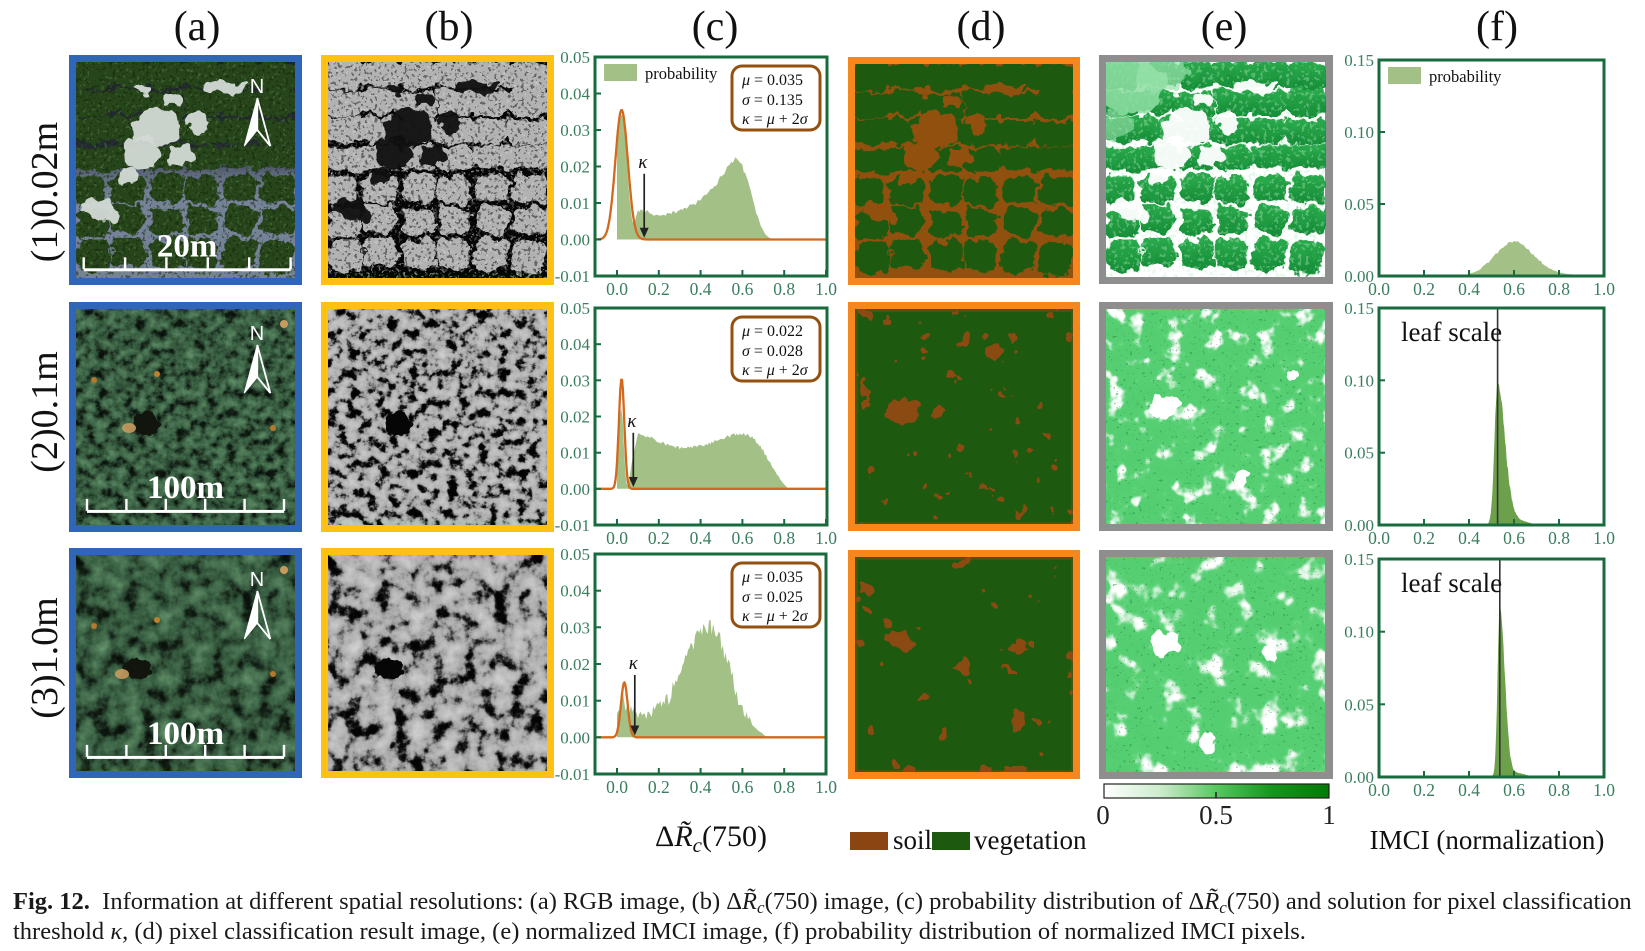  What do you see at coordinates (45, 657) in the screenshot?
I see `svg-text: (3)1.0m` at bounding box center [45, 657].